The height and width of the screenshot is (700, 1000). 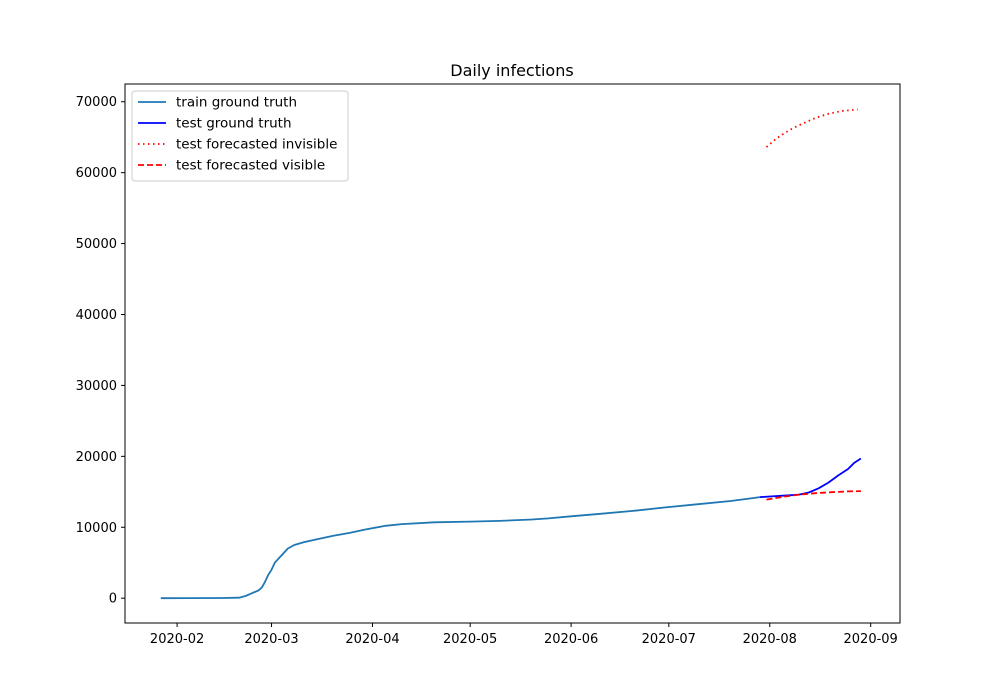 I want to click on legend-label: train ground truth, so click(x=236, y=103).